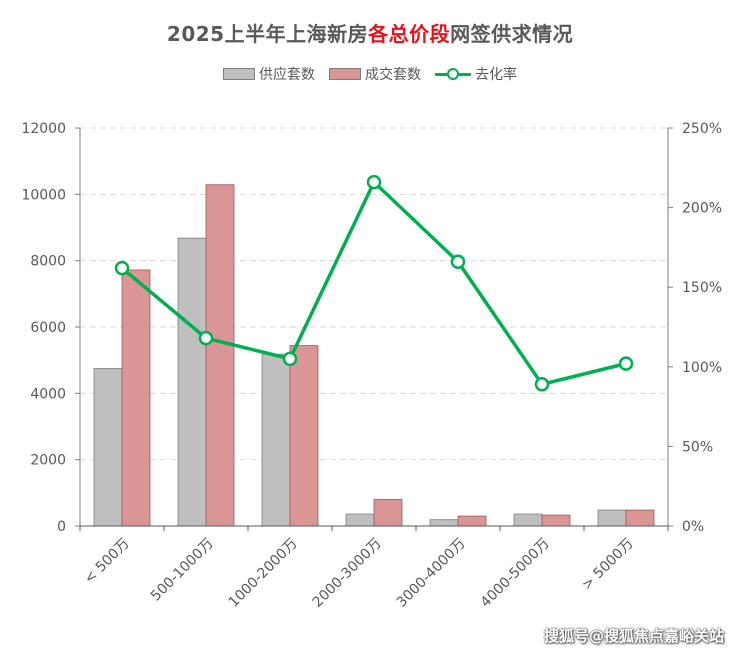  I want to click on left-tick-label: 0, so click(61, 527).